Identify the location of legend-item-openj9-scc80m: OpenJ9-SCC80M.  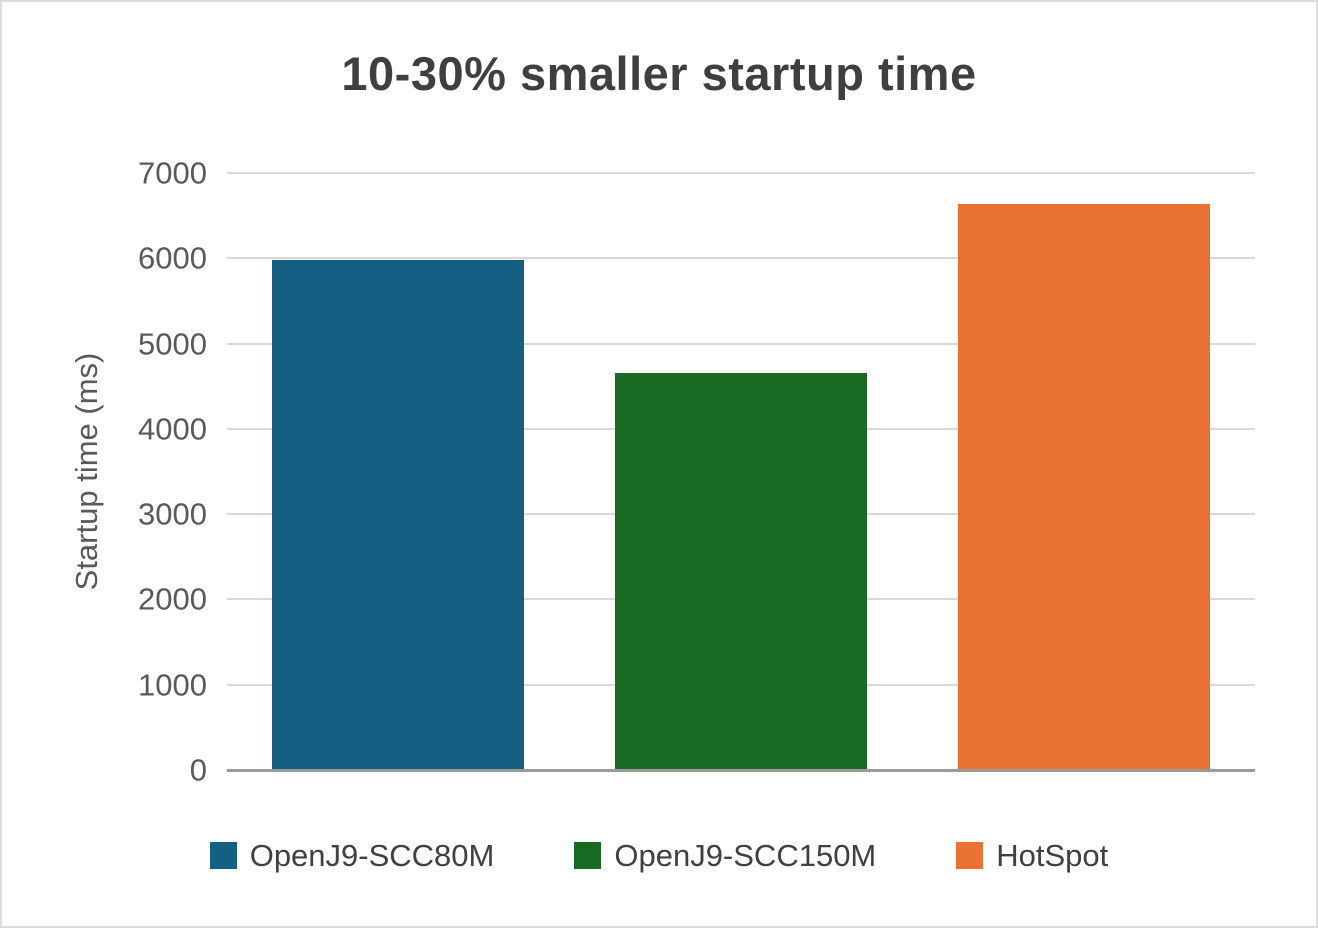
(352, 855).